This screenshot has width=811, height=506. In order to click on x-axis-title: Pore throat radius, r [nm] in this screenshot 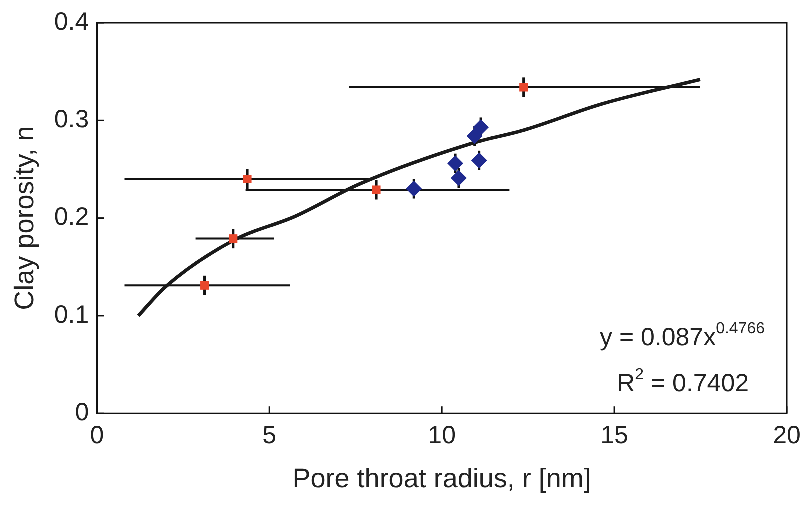, I will do `click(442, 478)`.